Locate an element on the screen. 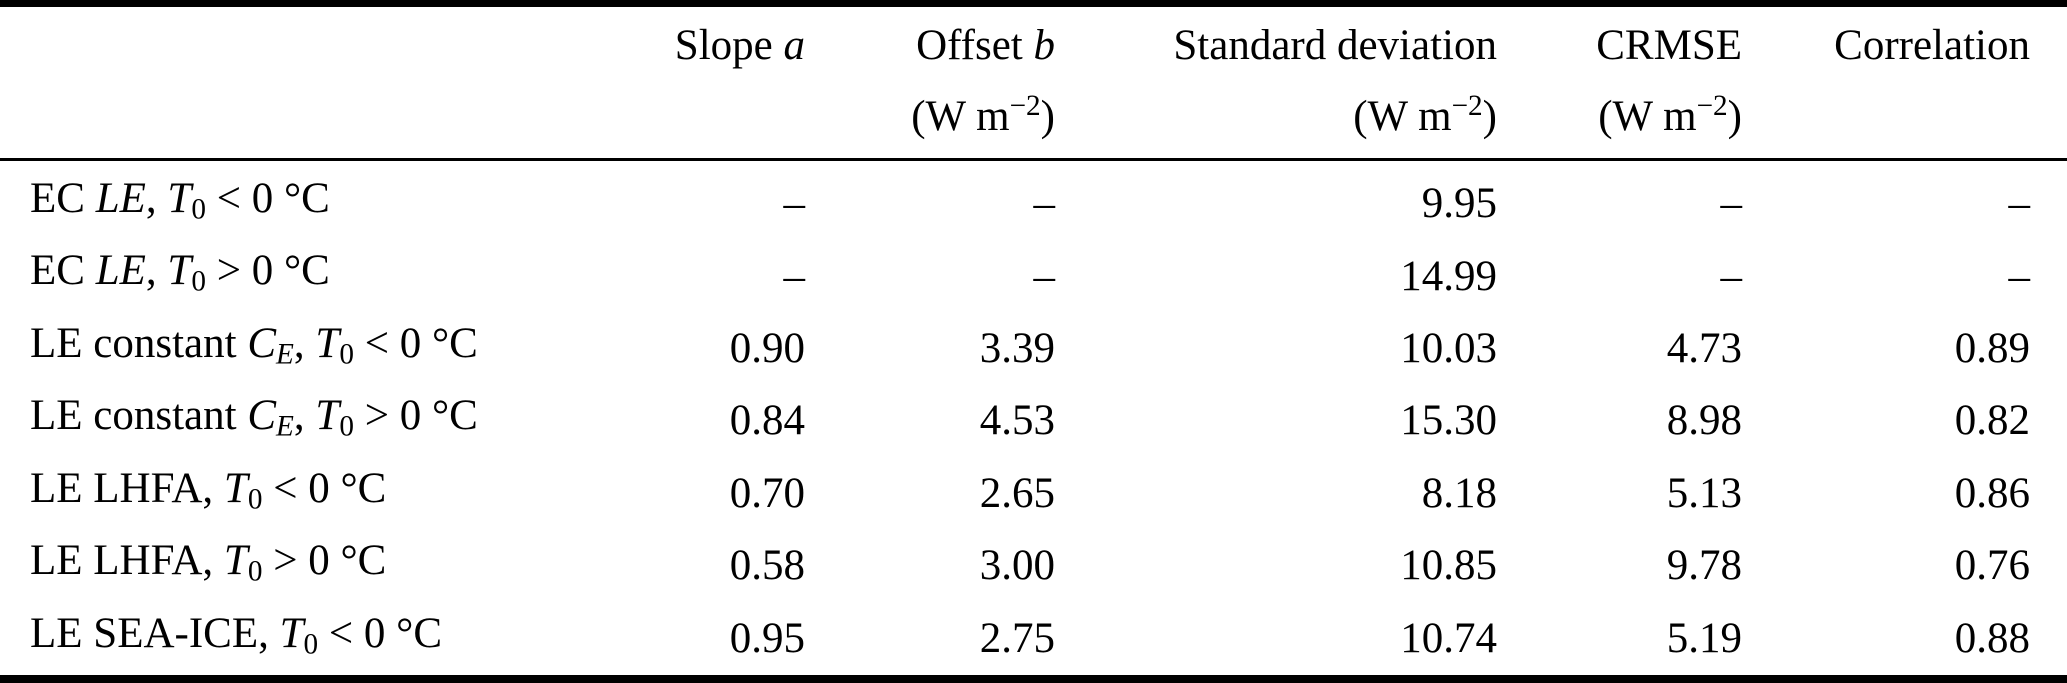 The image size is (2067, 683). cell-stddev: 16.43 is located at coordinates (1276, 675).